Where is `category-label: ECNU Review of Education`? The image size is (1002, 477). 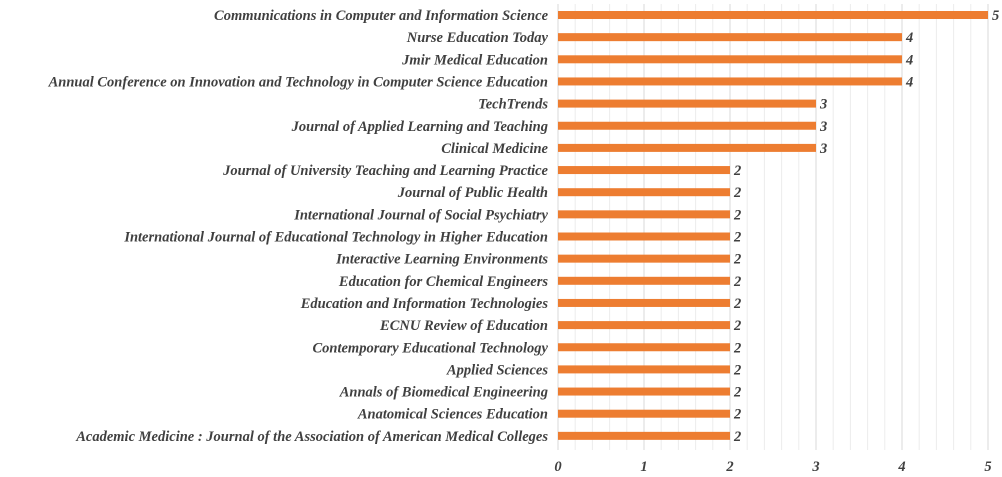 category-label: ECNU Review of Education is located at coordinates (463, 326).